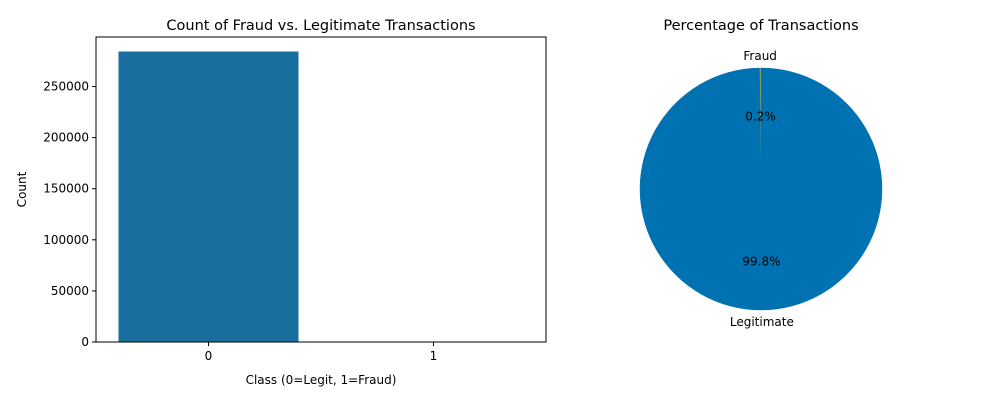  What do you see at coordinates (209, 356) in the screenshot?
I see `x-tick-label: 0` at bounding box center [209, 356].